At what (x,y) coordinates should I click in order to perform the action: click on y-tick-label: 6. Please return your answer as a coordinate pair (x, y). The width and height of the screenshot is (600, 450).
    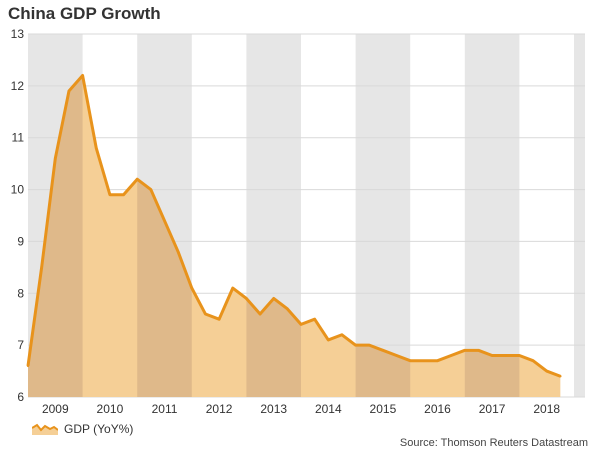
    Looking at the image, I should click on (20, 397).